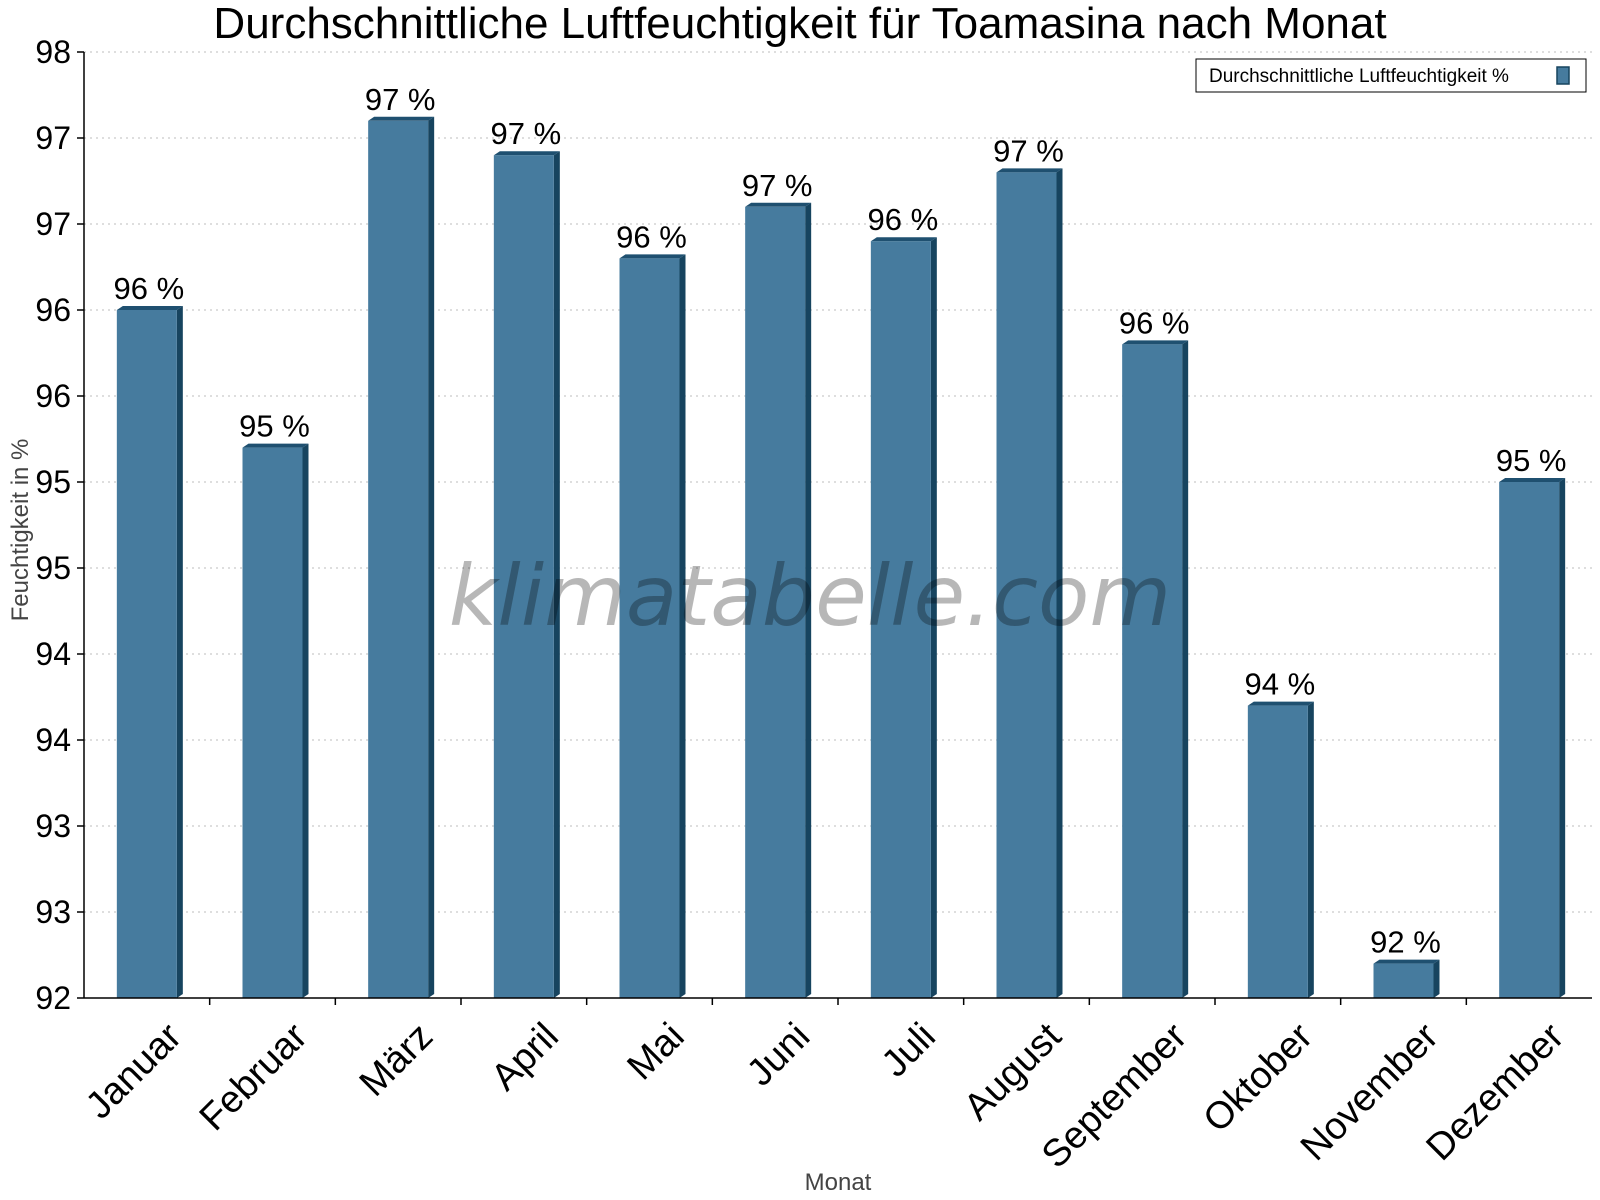 The height and width of the screenshot is (1200, 1600). What do you see at coordinates (20, 530) in the screenshot?
I see `y-axis-title: Feuchtigkeit in %` at bounding box center [20, 530].